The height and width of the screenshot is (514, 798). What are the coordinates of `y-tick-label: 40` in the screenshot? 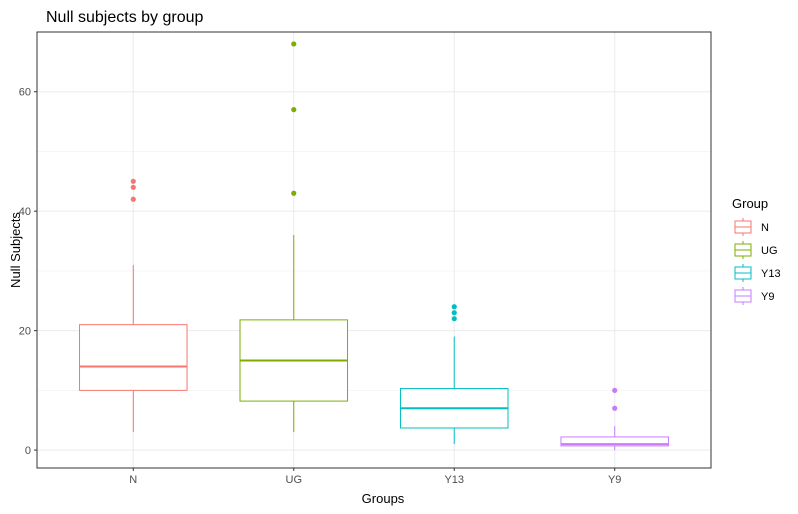 It's located at (25, 212).